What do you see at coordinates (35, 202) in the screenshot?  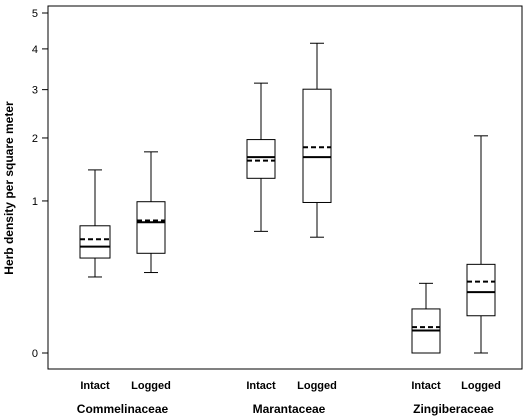 I see `y-tick-label: 1` at bounding box center [35, 202].